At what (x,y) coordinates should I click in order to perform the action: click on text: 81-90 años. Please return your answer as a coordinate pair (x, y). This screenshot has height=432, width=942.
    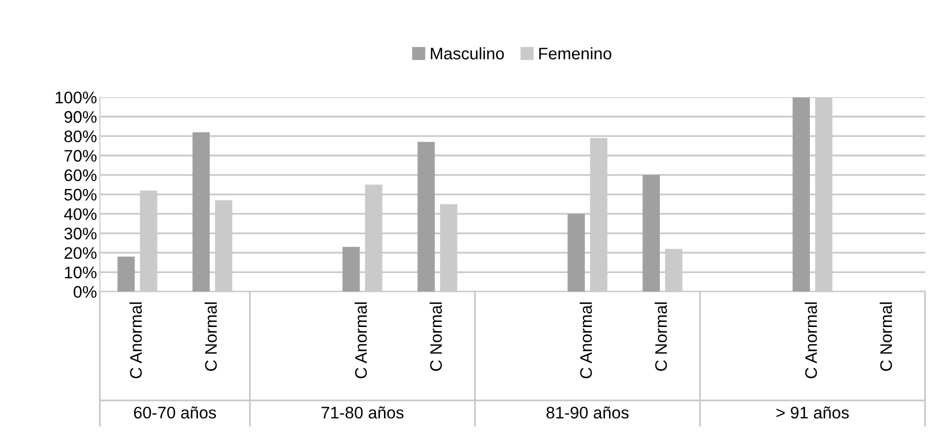
    Looking at the image, I should click on (587, 412).